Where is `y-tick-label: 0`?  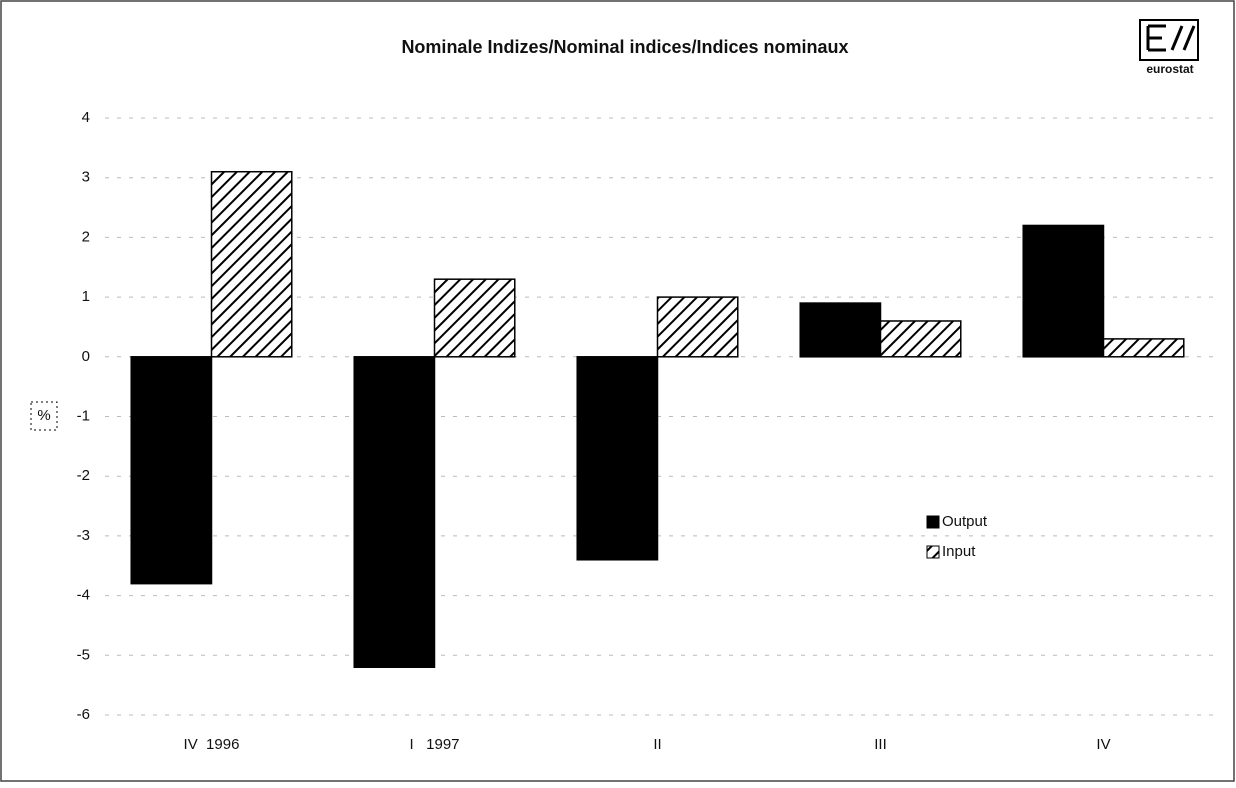 y-tick-label: 0 is located at coordinates (86, 356).